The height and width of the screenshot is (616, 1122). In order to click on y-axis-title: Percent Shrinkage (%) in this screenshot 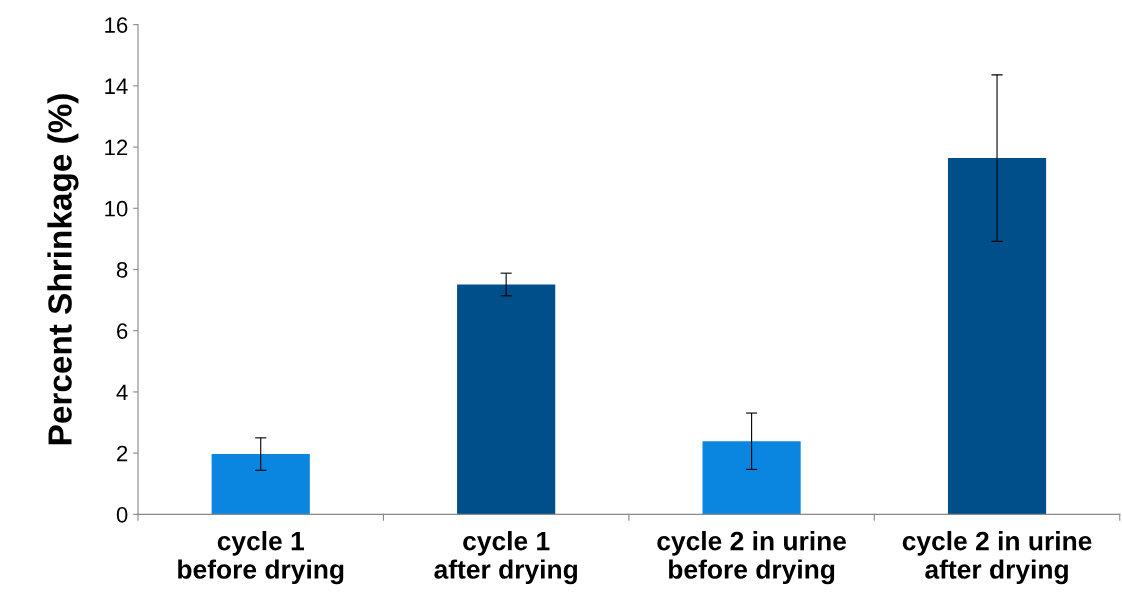, I will do `click(63, 269)`.